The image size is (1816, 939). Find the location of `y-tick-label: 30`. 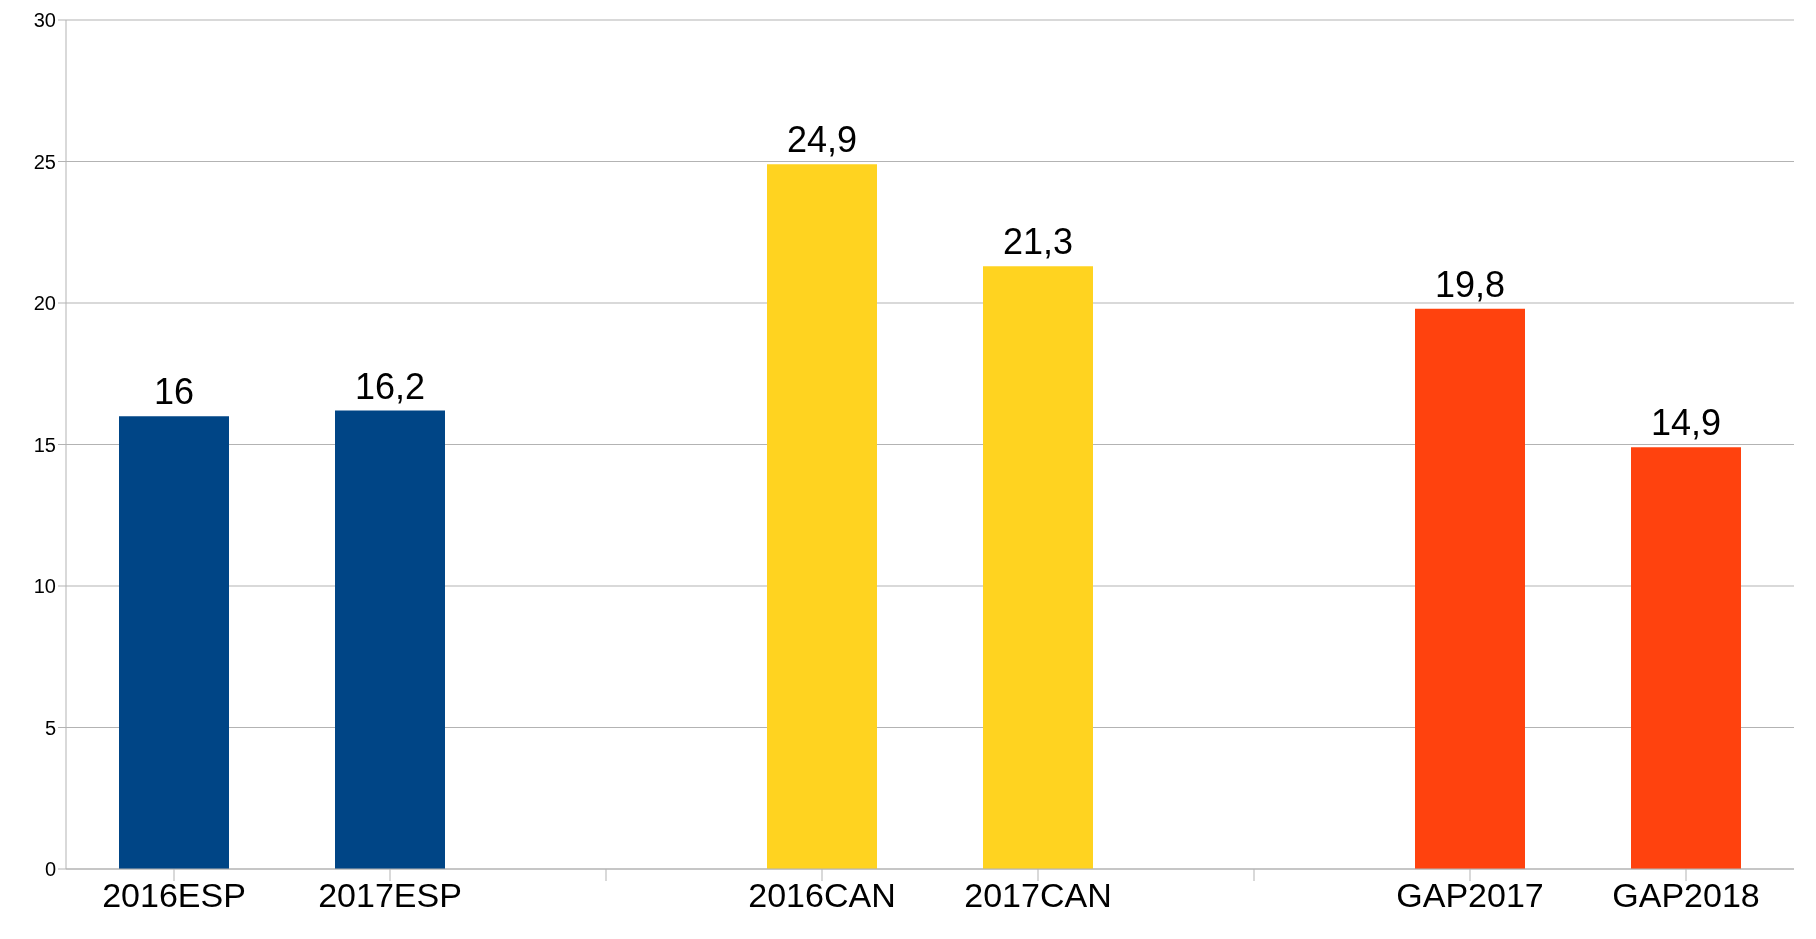

y-tick-label: 30 is located at coordinates (44, 20).